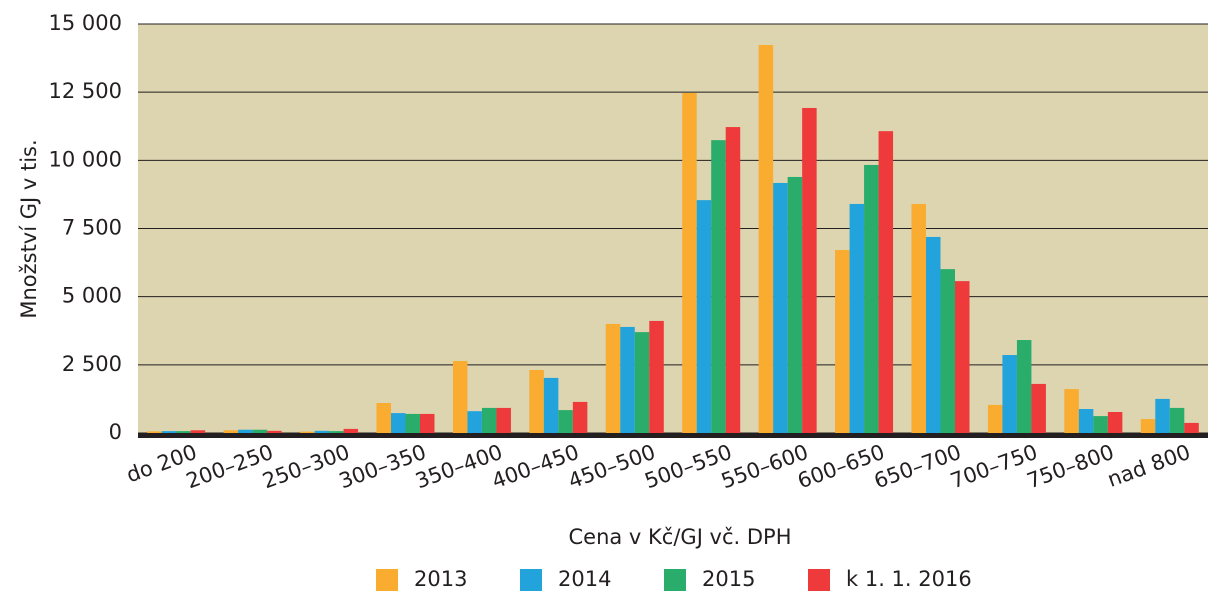 This screenshot has width=1208, height=592. I want to click on legend-label: 2013, so click(440, 579).